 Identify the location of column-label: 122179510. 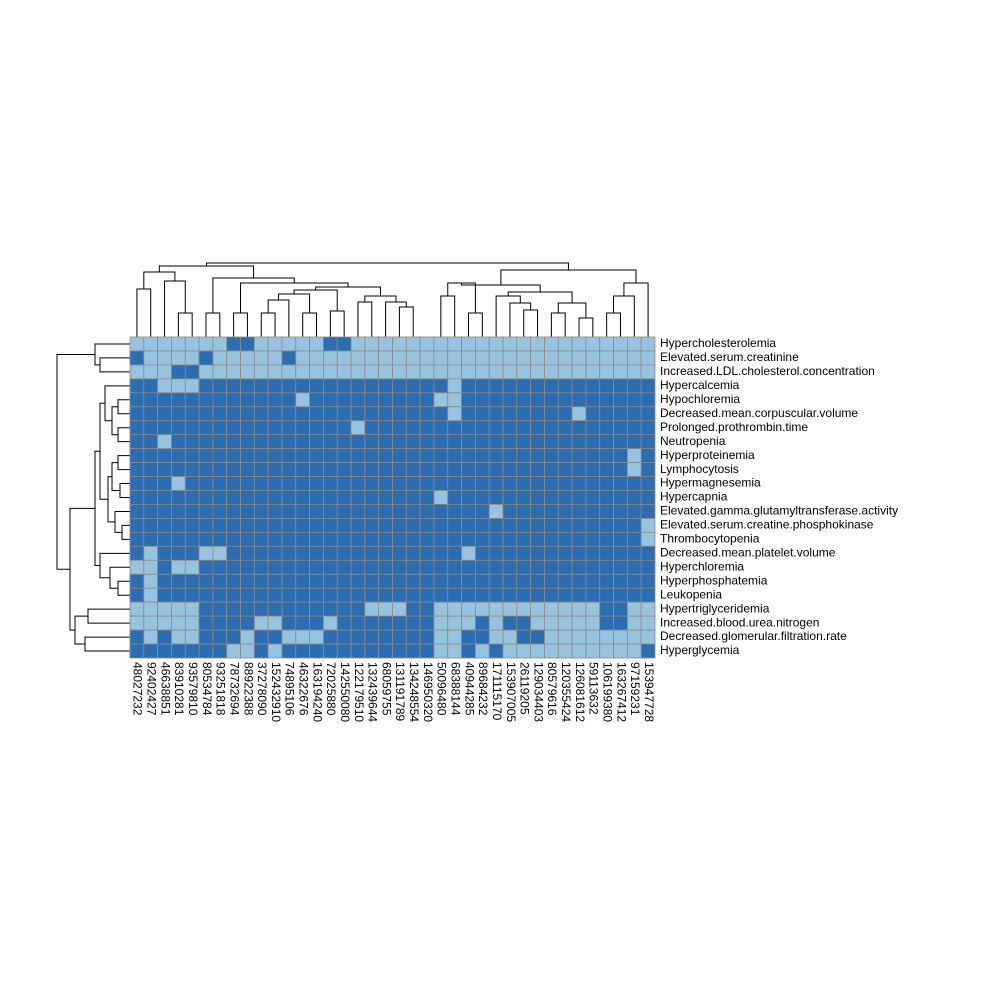
(359, 692).